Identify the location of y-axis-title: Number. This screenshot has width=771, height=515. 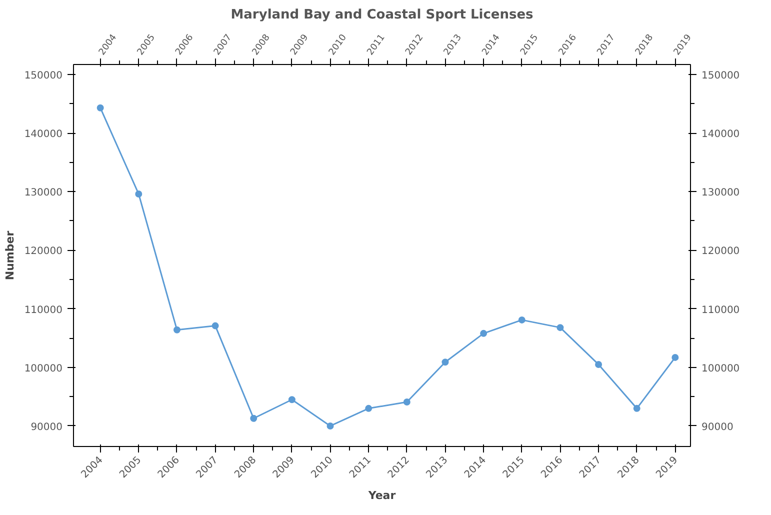
(9, 255).